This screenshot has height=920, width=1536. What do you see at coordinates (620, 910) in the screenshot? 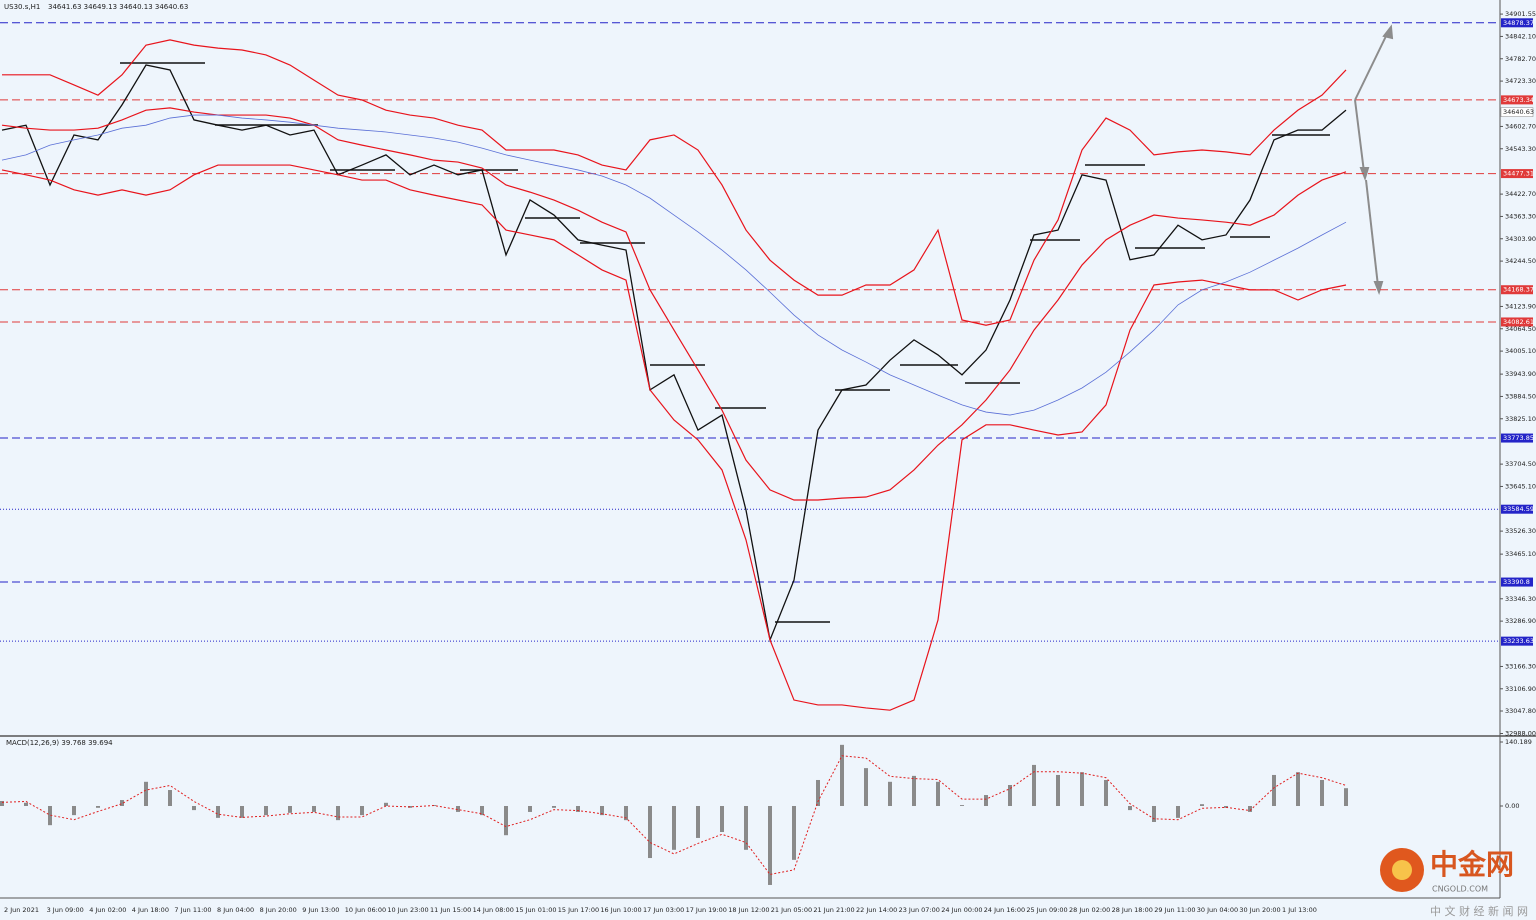
I see `x-tick-label: 16 Jun 10:00` at bounding box center [620, 910].